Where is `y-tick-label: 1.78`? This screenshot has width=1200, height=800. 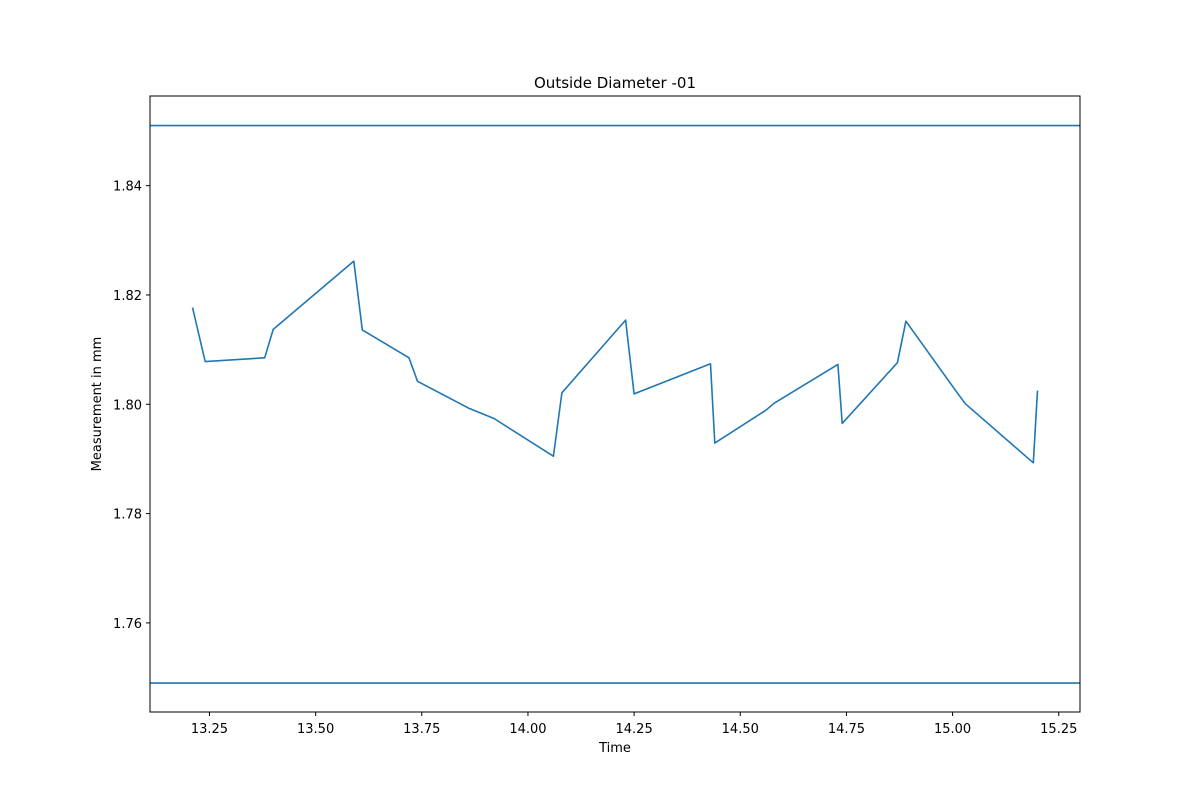
y-tick-label: 1.78 is located at coordinates (127, 515).